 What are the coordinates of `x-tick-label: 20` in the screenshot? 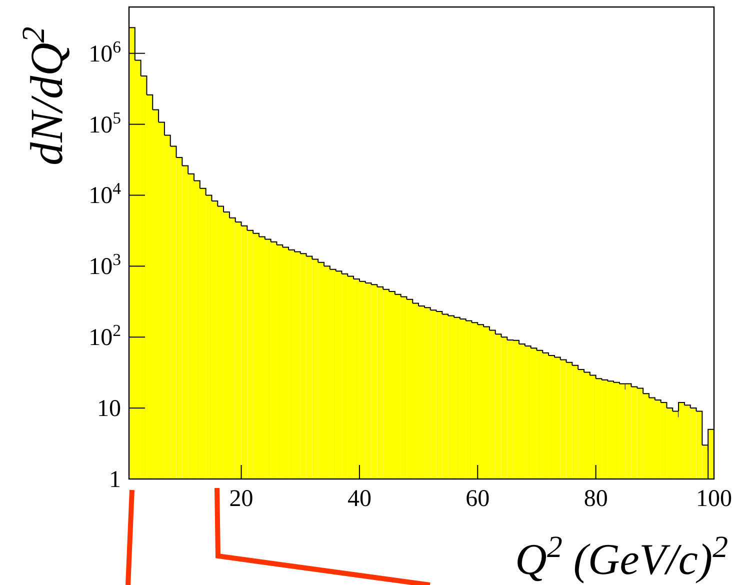 It's located at (241, 499).